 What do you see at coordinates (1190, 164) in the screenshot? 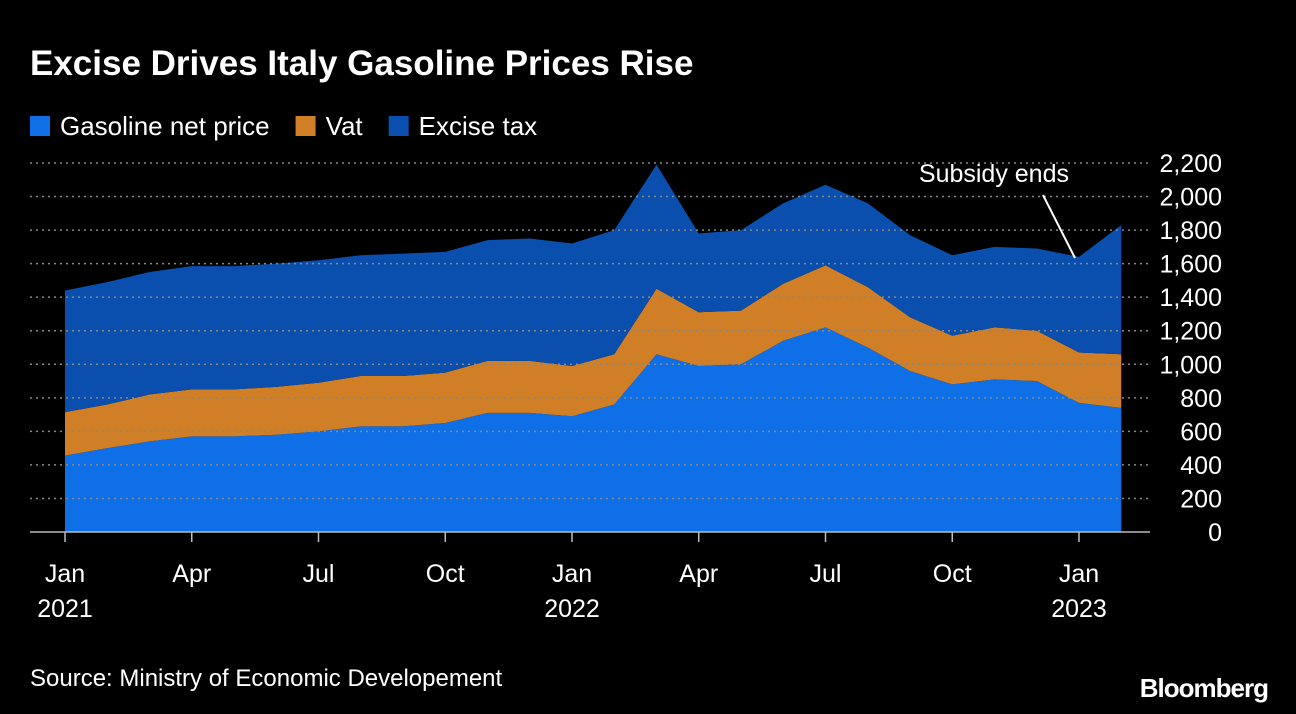
I see `y-tick-label: 2,200` at bounding box center [1190, 164].